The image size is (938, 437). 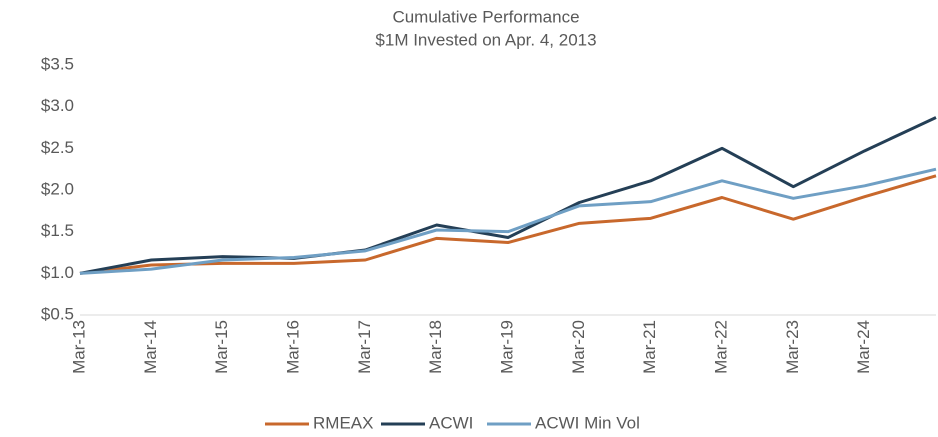 I want to click on x-tick-label: Mar-17, so click(x=364, y=347).